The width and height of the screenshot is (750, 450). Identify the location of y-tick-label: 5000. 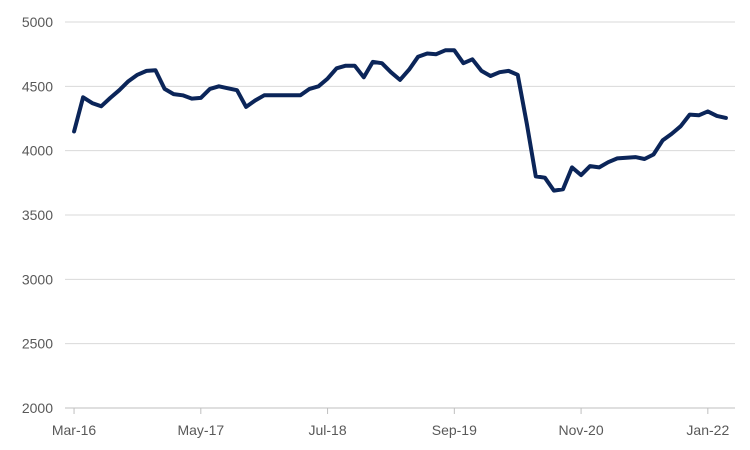
(37, 22).